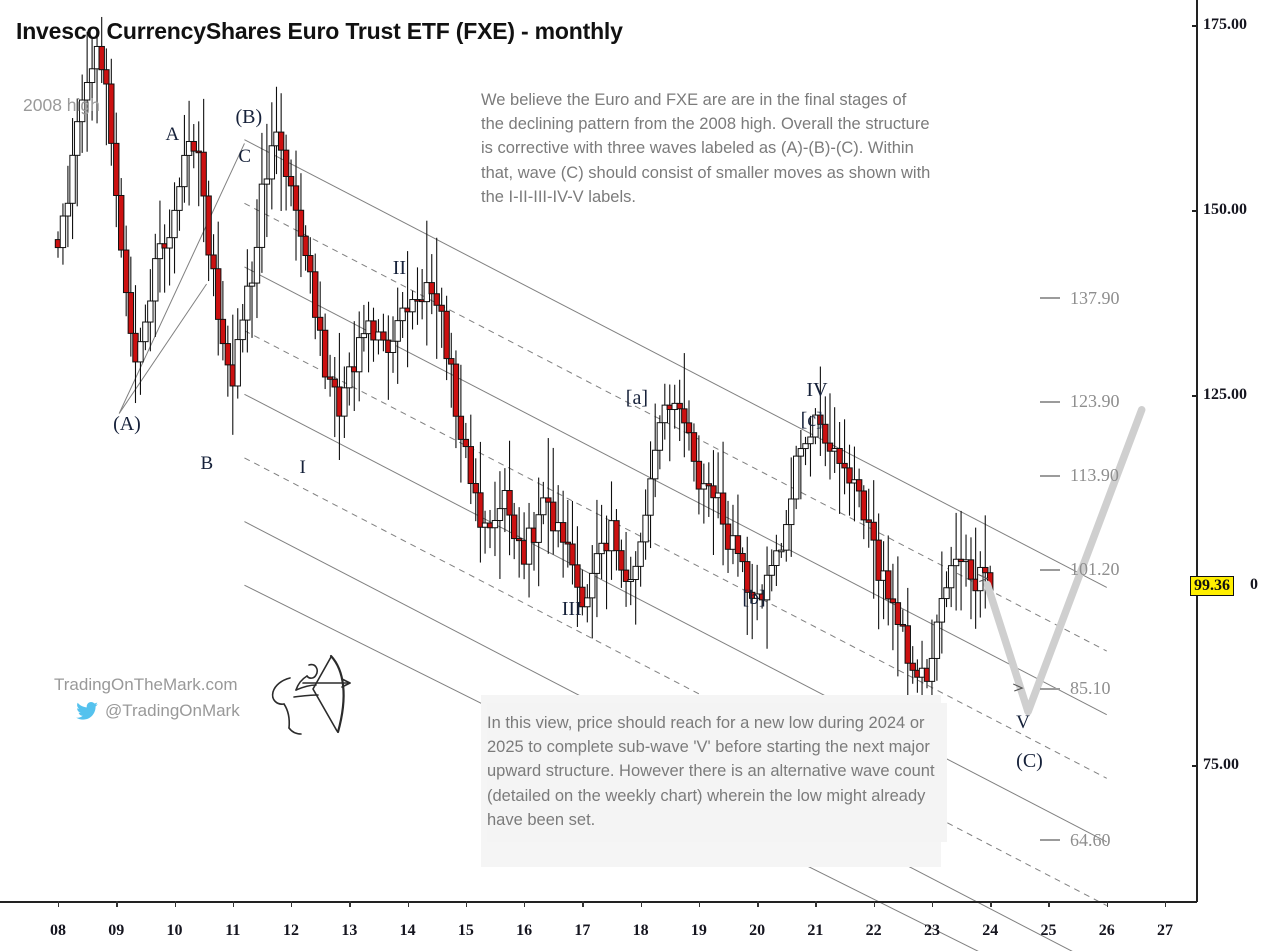  What do you see at coordinates (1095, 569) in the screenshot?
I see `price-level-label: 101.20` at bounding box center [1095, 569].